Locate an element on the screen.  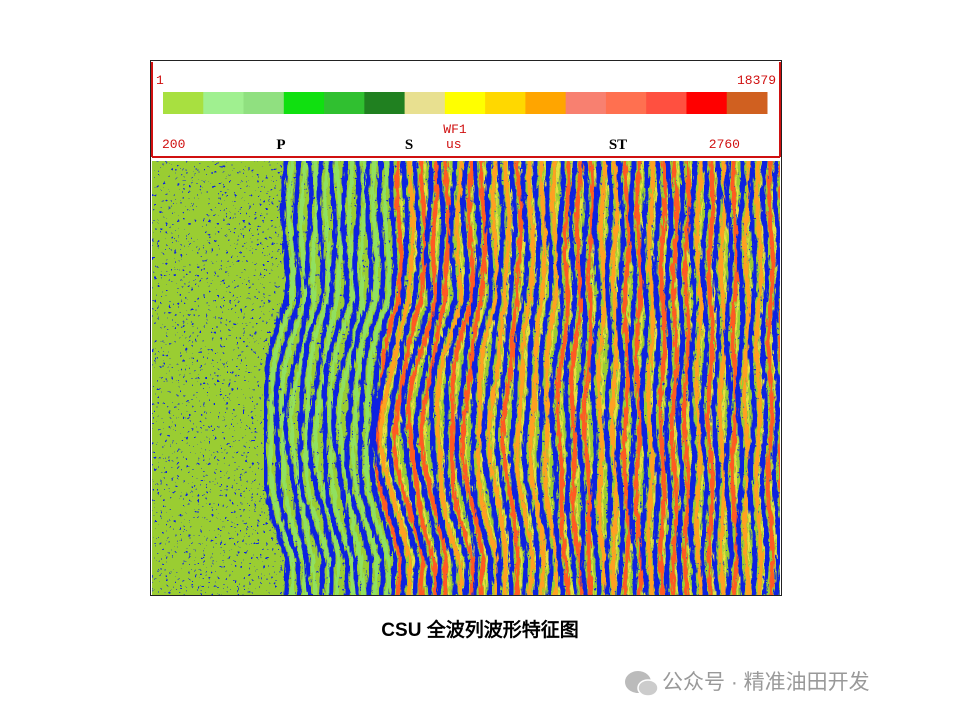
curve-name: WF1 is located at coordinates (455, 129).